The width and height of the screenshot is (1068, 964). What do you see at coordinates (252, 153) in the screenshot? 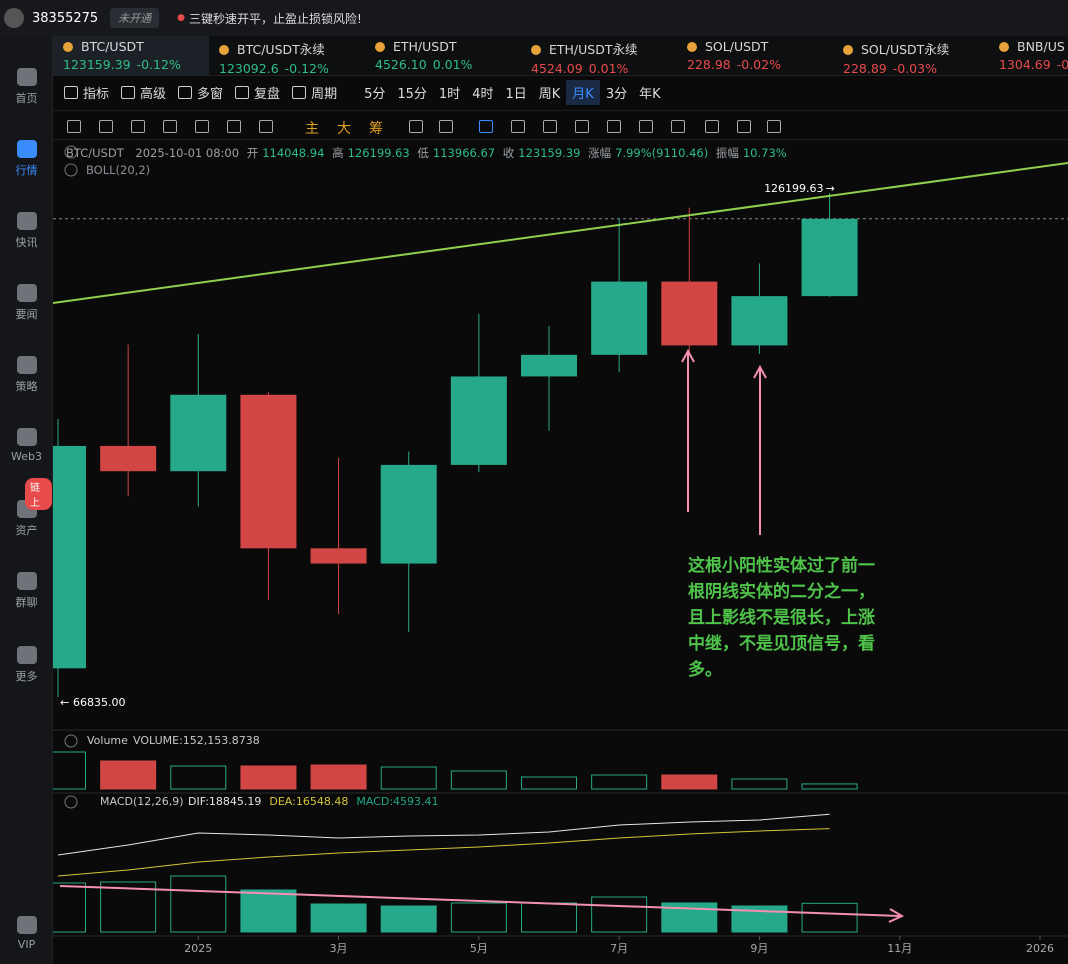
I see `label: 开` at bounding box center [252, 153].